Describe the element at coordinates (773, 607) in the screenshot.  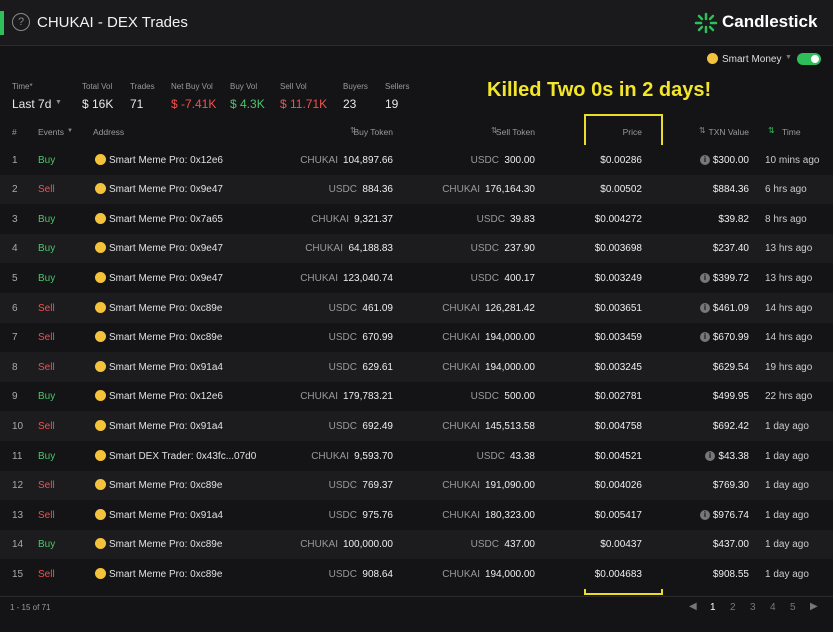
I see `page-link: 4` at that location.